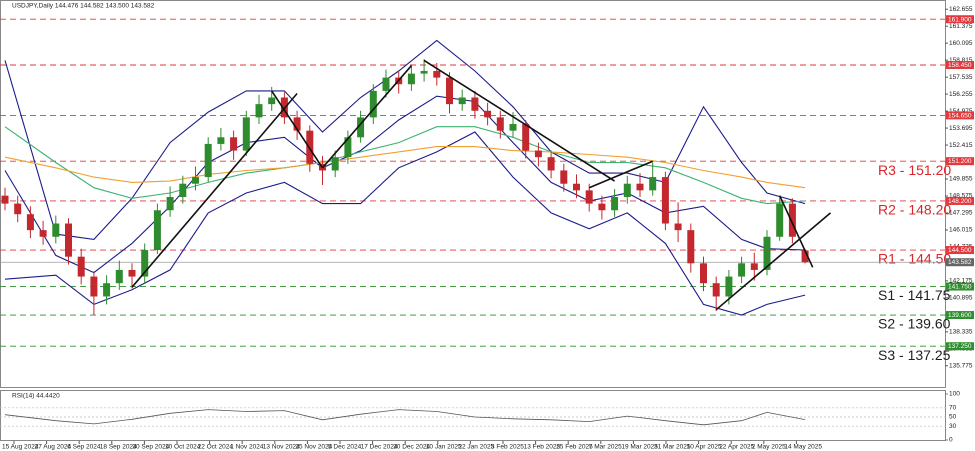 The image size is (975, 451). I want to click on rsi-title: RSI(14) 44.4420, so click(36, 396).